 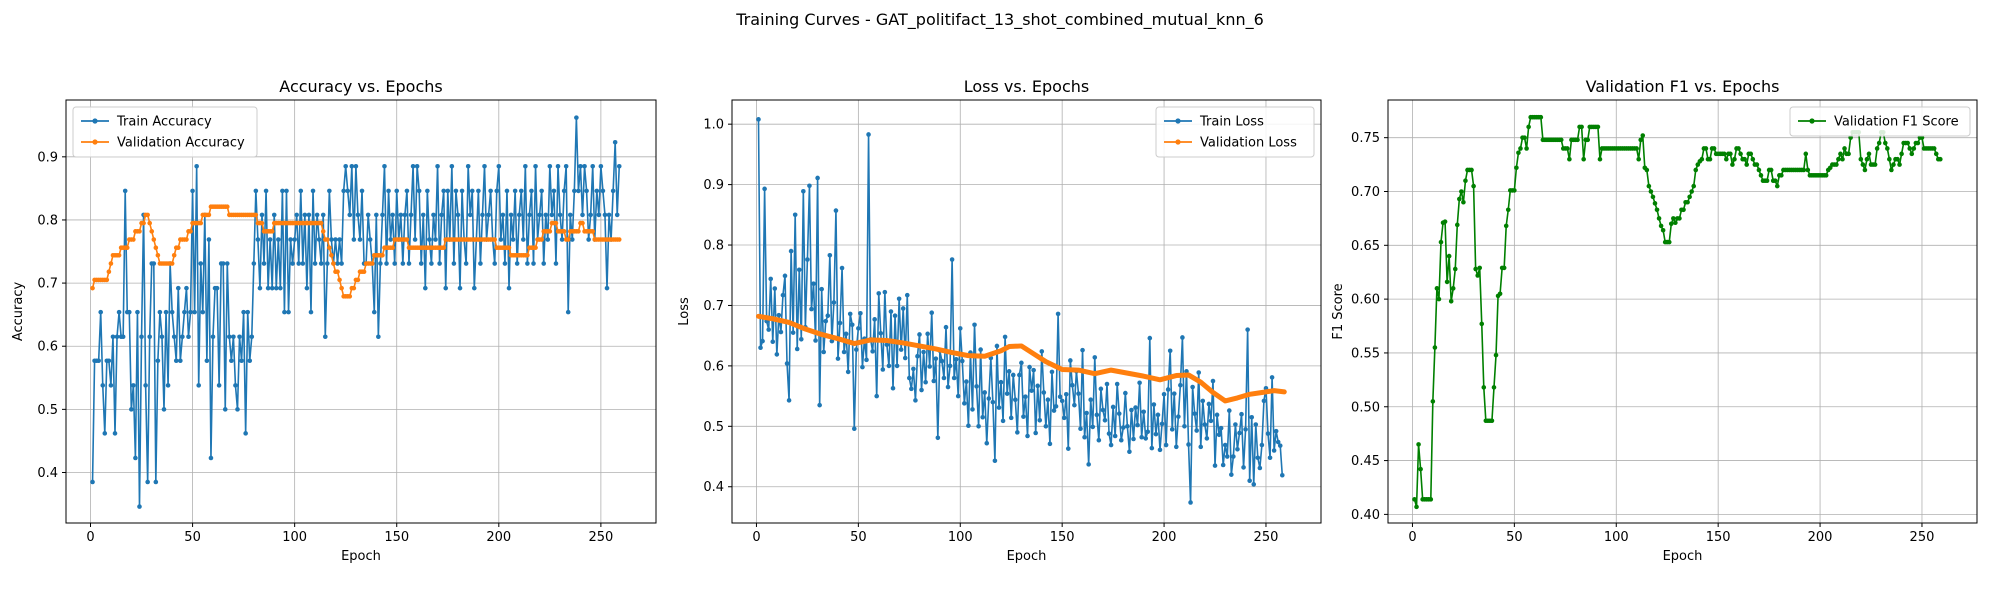 What do you see at coordinates (1248, 143) in the screenshot?
I see `legend-label: Validation Loss` at bounding box center [1248, 143].